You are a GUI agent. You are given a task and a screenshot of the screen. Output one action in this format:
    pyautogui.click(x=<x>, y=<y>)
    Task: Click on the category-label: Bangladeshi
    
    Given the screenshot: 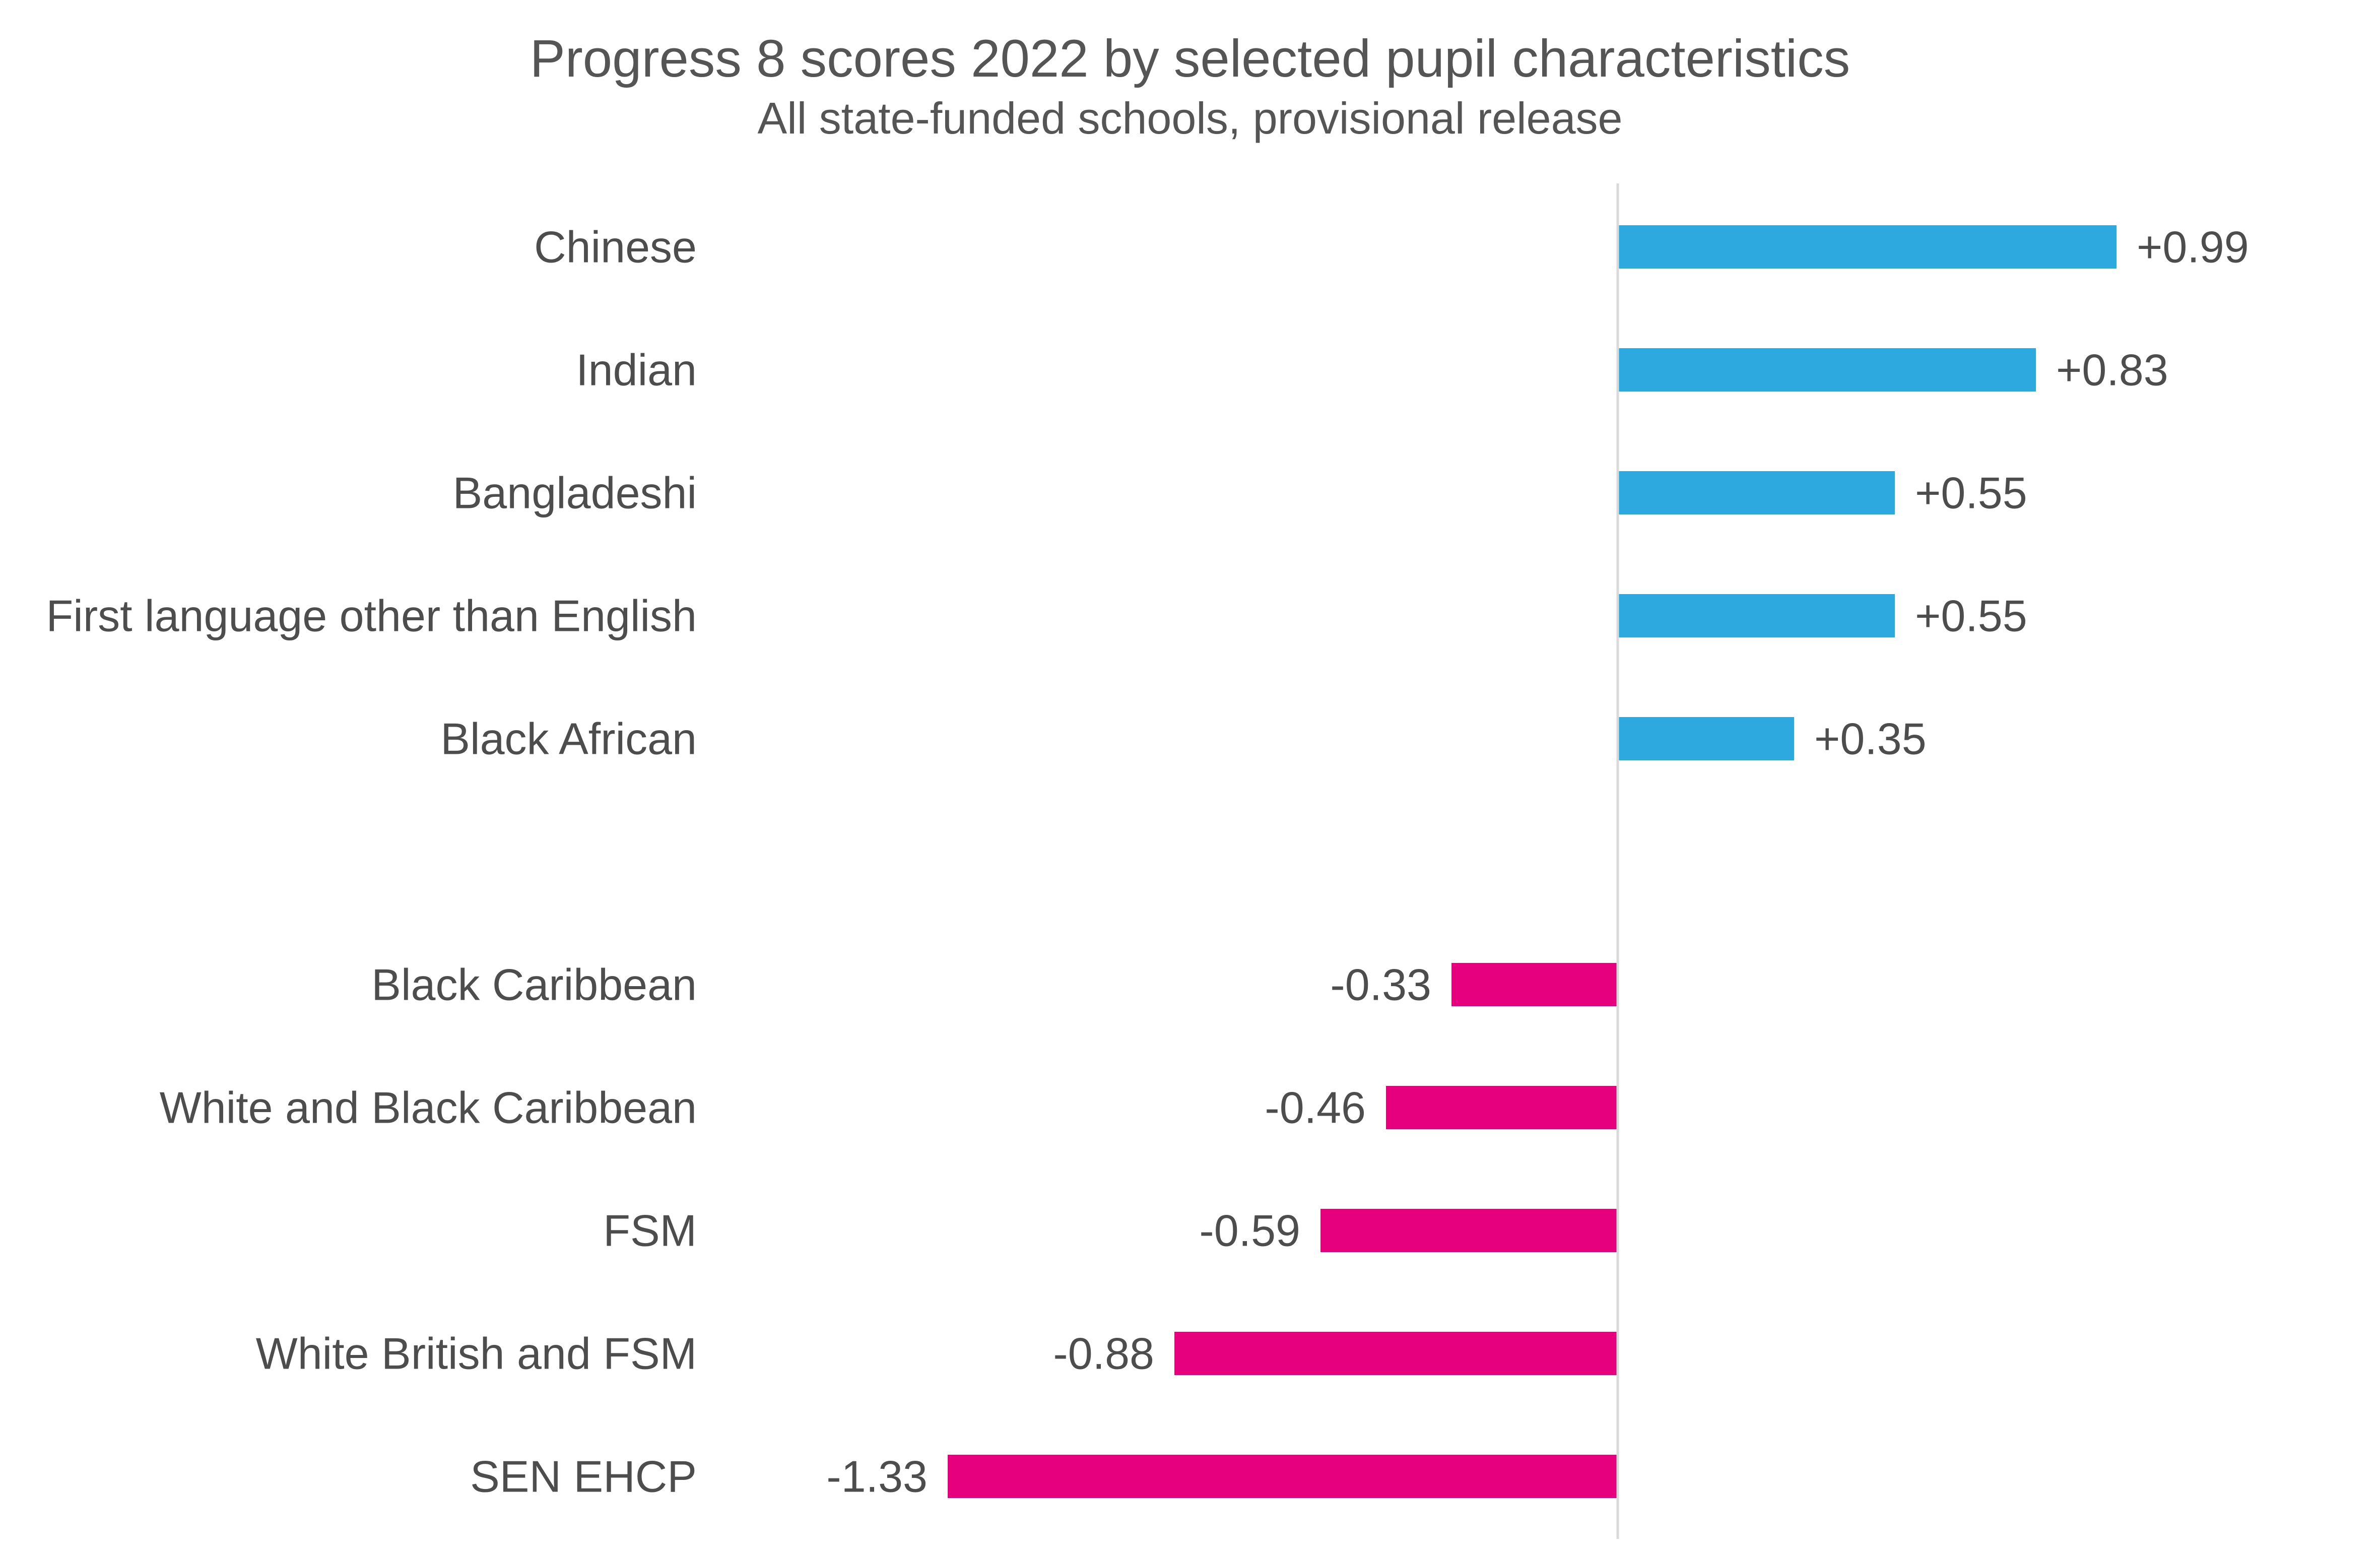 What is the action you would take?
    pyautogui.click(x=575, y=493)
    